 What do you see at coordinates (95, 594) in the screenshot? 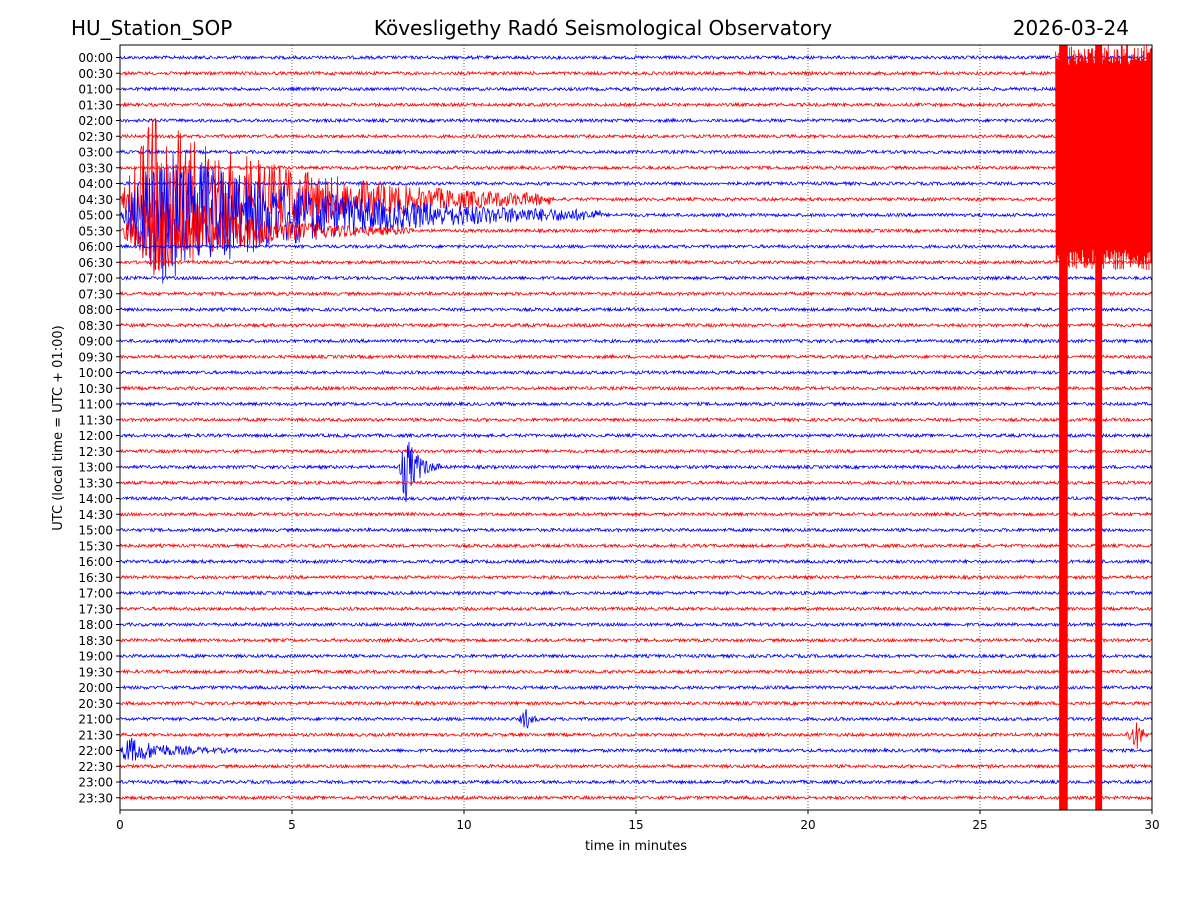
I see `y-tick-label: 17:00` at bounding box center [95, 594].